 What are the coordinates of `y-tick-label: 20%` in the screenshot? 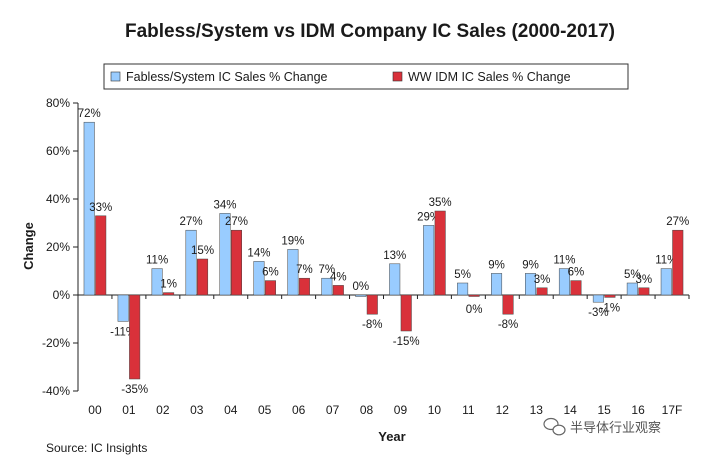 It's located at (58, 247).